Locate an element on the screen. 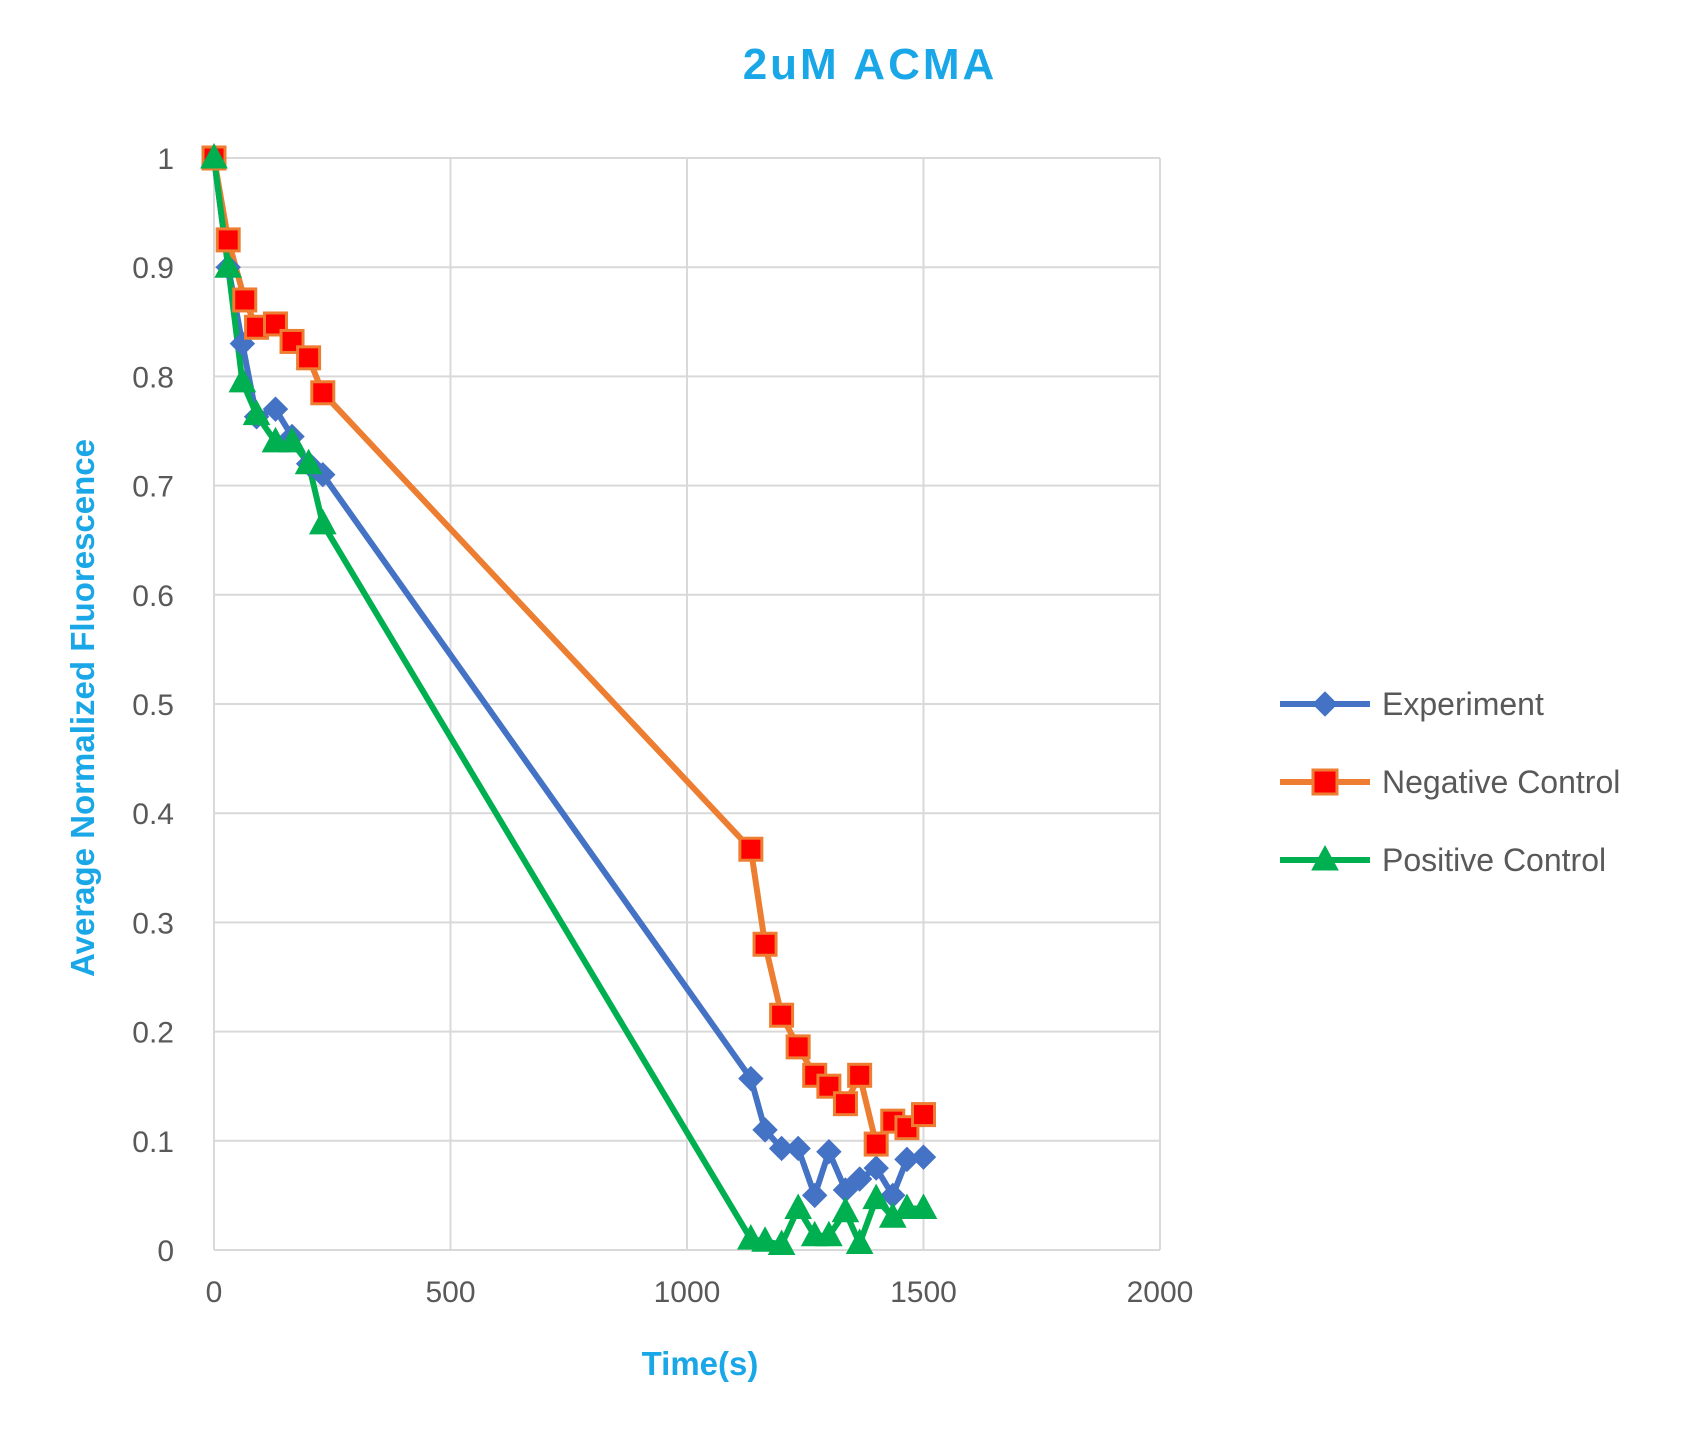 The width and height of the screenshot is (1697, 1444). x-tick-label: 1000 is located at coordinates (687, 1292).